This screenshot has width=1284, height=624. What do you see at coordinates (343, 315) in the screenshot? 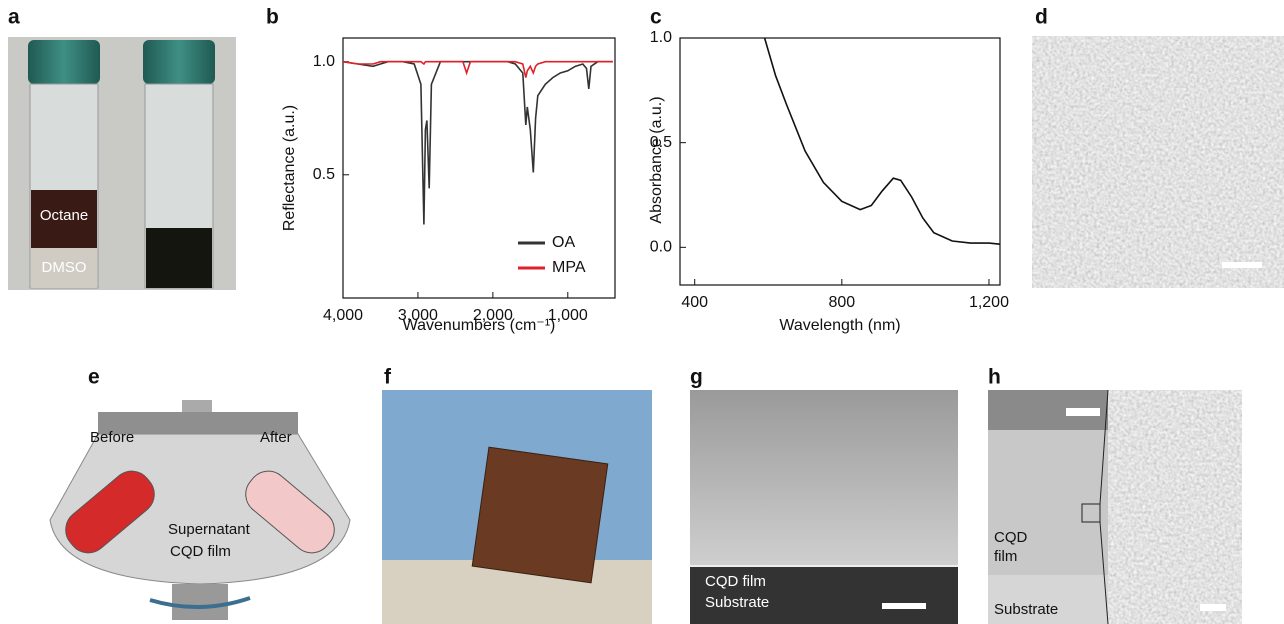
I see `x-tick-label: 4,000` at bounding box center [343, 315].